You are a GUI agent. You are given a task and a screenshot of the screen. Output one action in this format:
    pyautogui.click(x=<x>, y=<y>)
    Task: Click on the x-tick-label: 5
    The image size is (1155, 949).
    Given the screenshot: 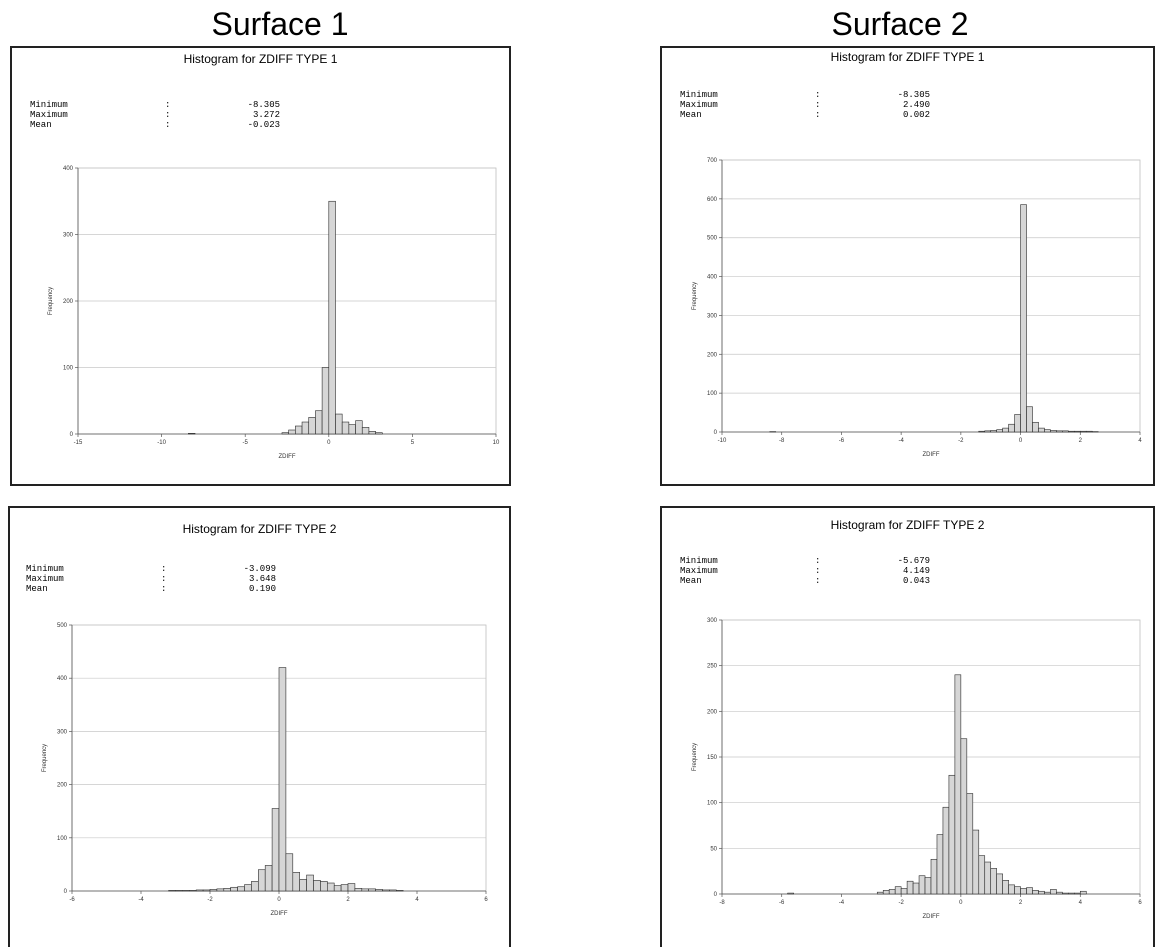 What is the action you would take?
    pyautogui.click(x=413, y=443)
    